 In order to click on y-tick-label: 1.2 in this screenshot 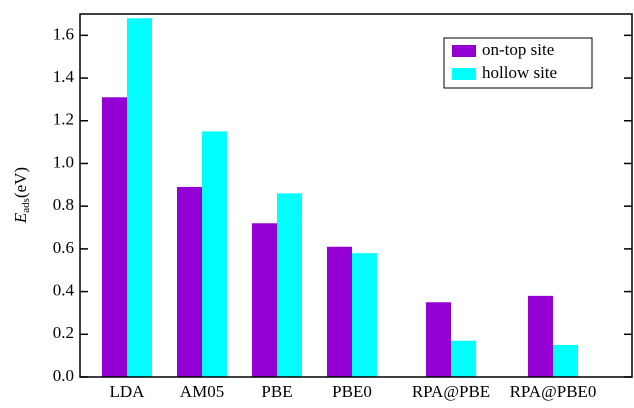, I will do `click(63, 119)`.